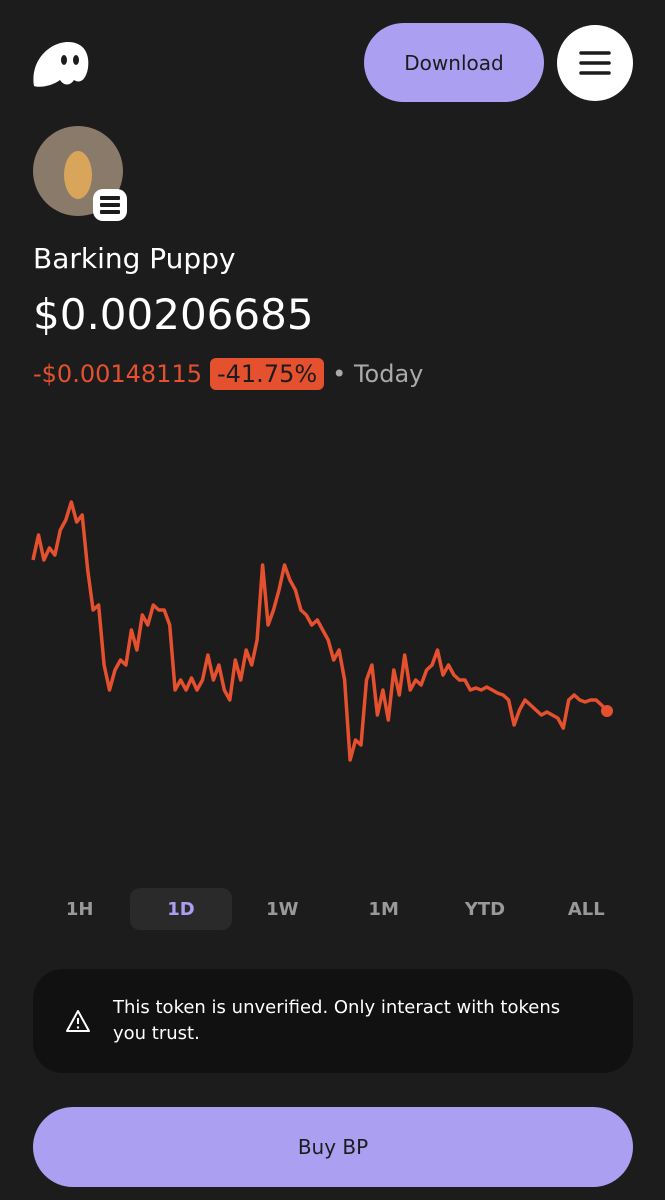 This screenshot has width=665, height=1200. Describe the element at coordinates (78, 1021) in the screenshot. I see `warning-icon` at that location.